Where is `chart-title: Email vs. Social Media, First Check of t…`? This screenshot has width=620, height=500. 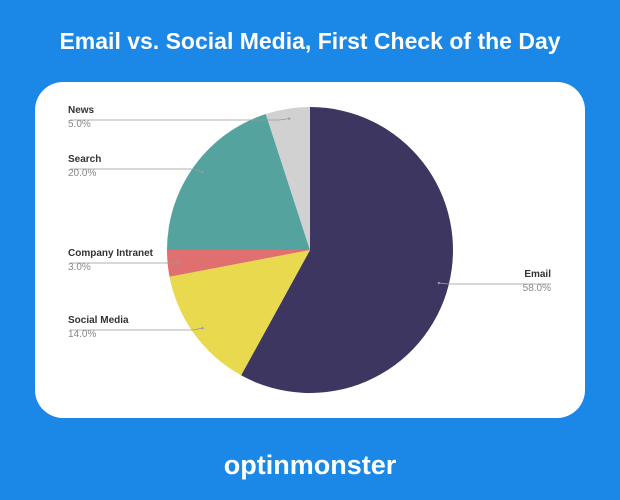 chart-title: Email vs. Social Media, First Check of t… is located at coordinates (309, 41).